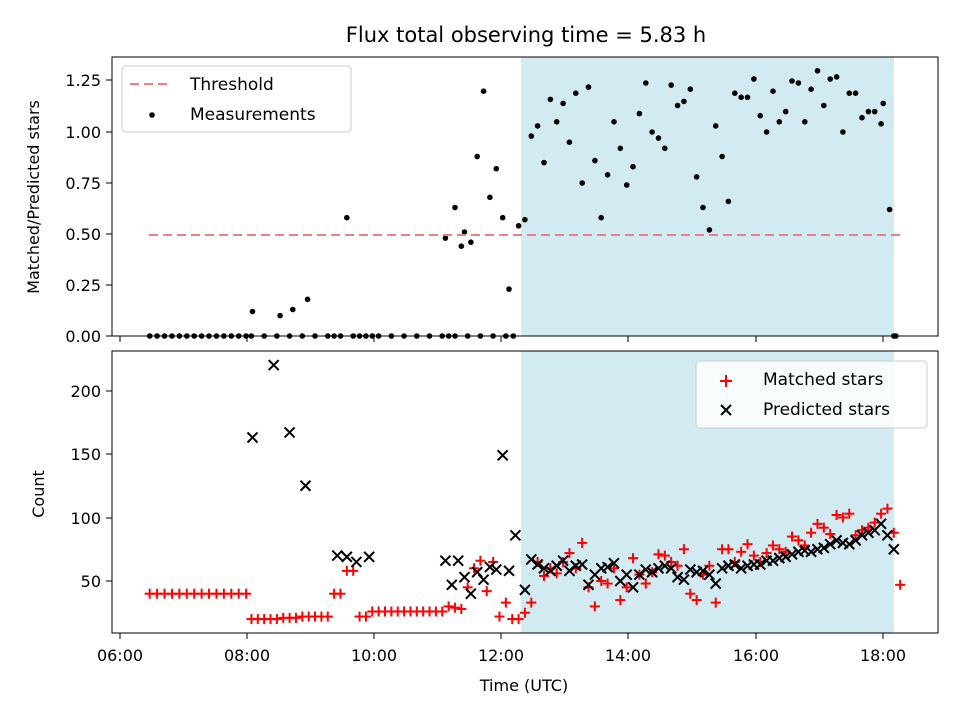 This screenshot has height=720, width=960. I want to click on bottom-xlabel: Time (UTC), so click(523, 685).